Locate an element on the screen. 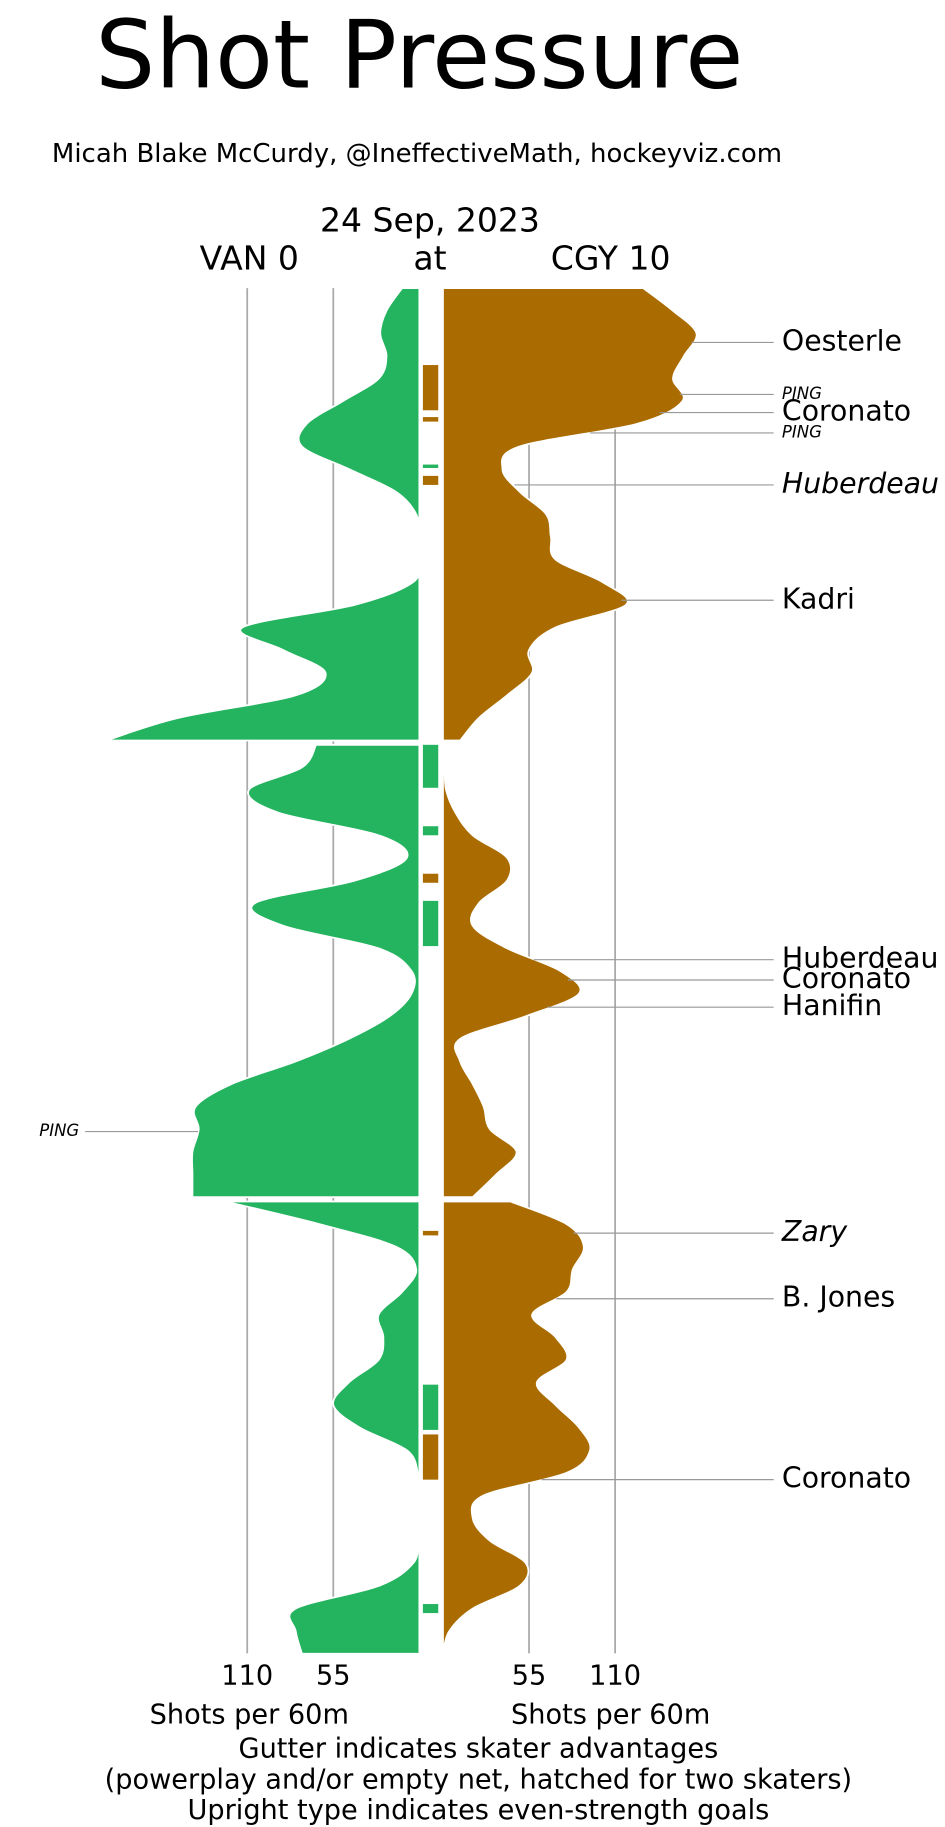 The width and height of the screenshot is (945, 1827). goal-label: B. Jones is located at coordinates (838, 1297).